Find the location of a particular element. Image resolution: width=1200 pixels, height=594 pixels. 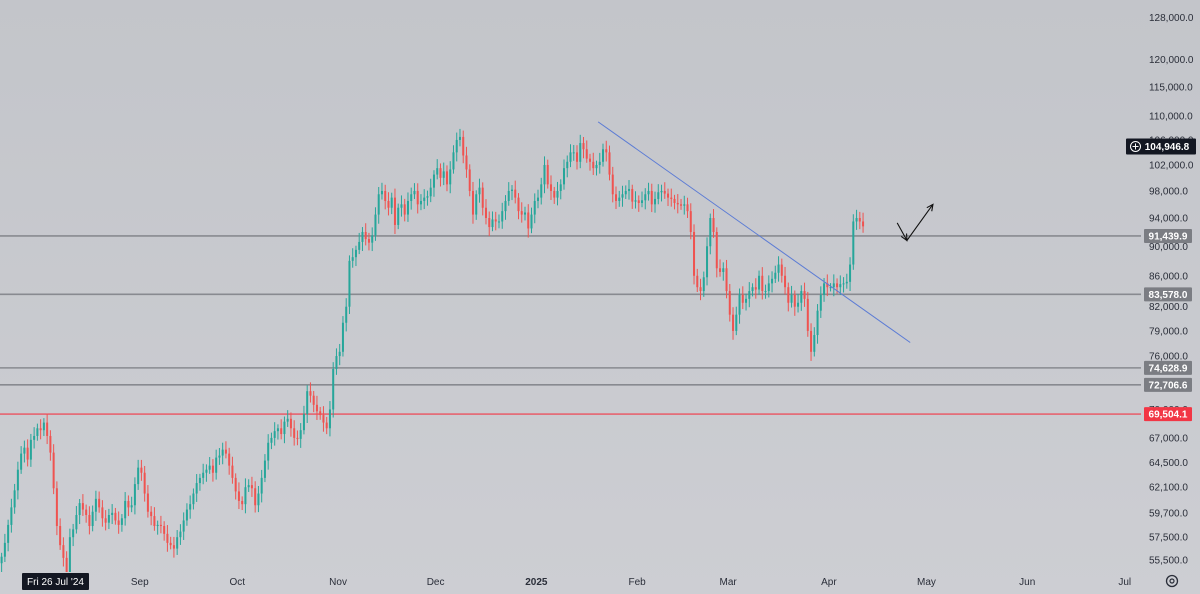

add-alert-icon is located at coordinates (1135, 146).